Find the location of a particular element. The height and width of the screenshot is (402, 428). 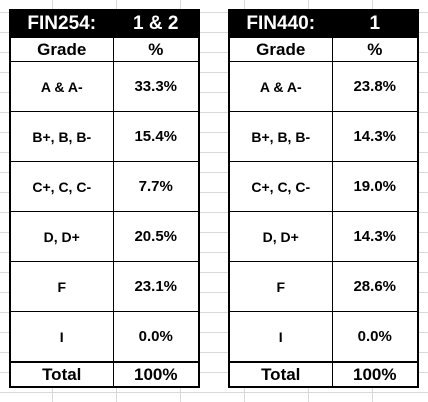

table-row: B+, B, B- 15.4% is located at coordinates (104, 136).